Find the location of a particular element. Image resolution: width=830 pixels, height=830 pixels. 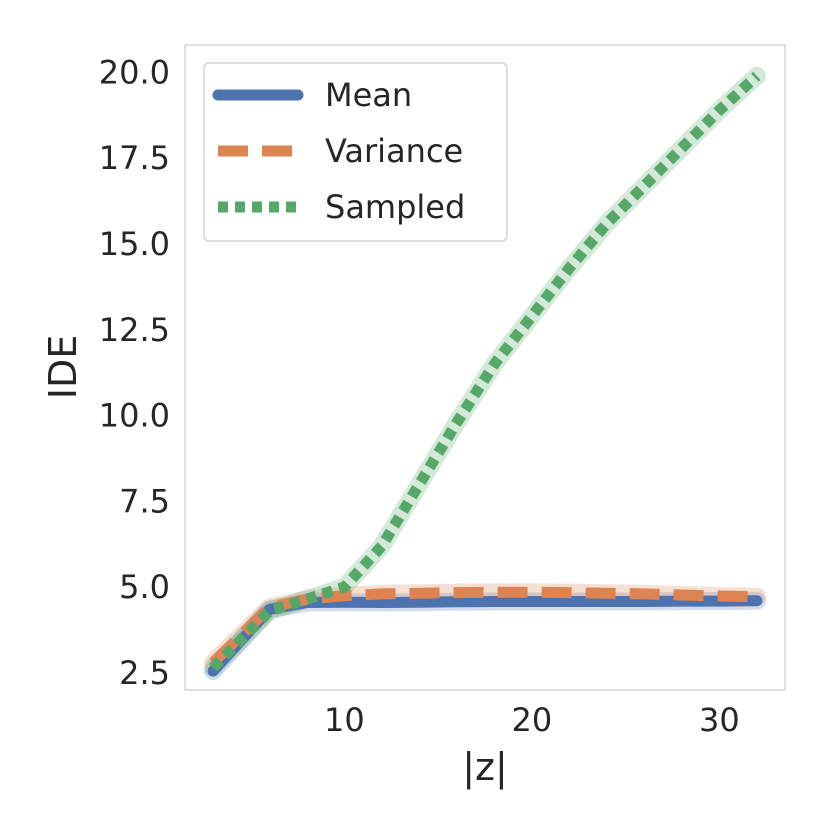

x-axis-ticks: 10 20 30 is located at coordinates (532, 720).